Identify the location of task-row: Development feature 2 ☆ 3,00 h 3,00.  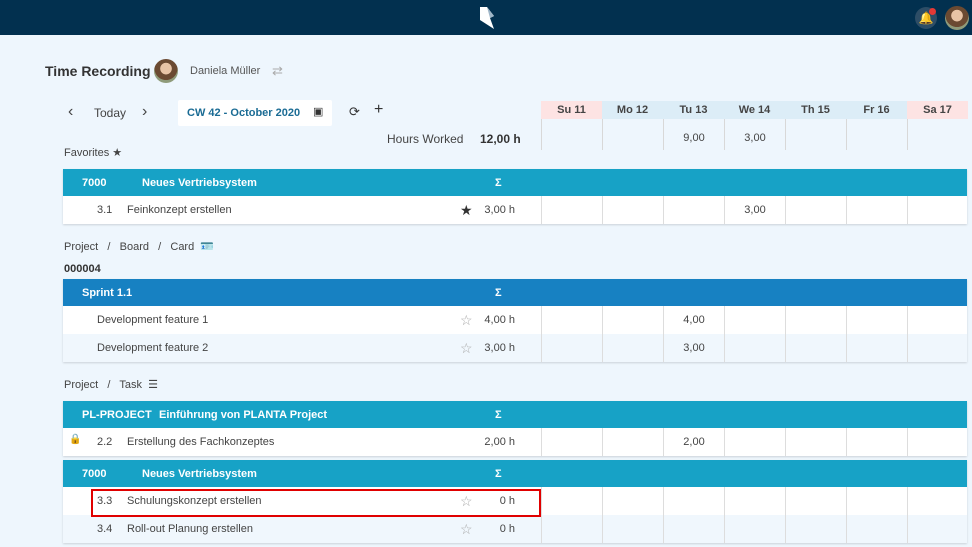
(515, 348).